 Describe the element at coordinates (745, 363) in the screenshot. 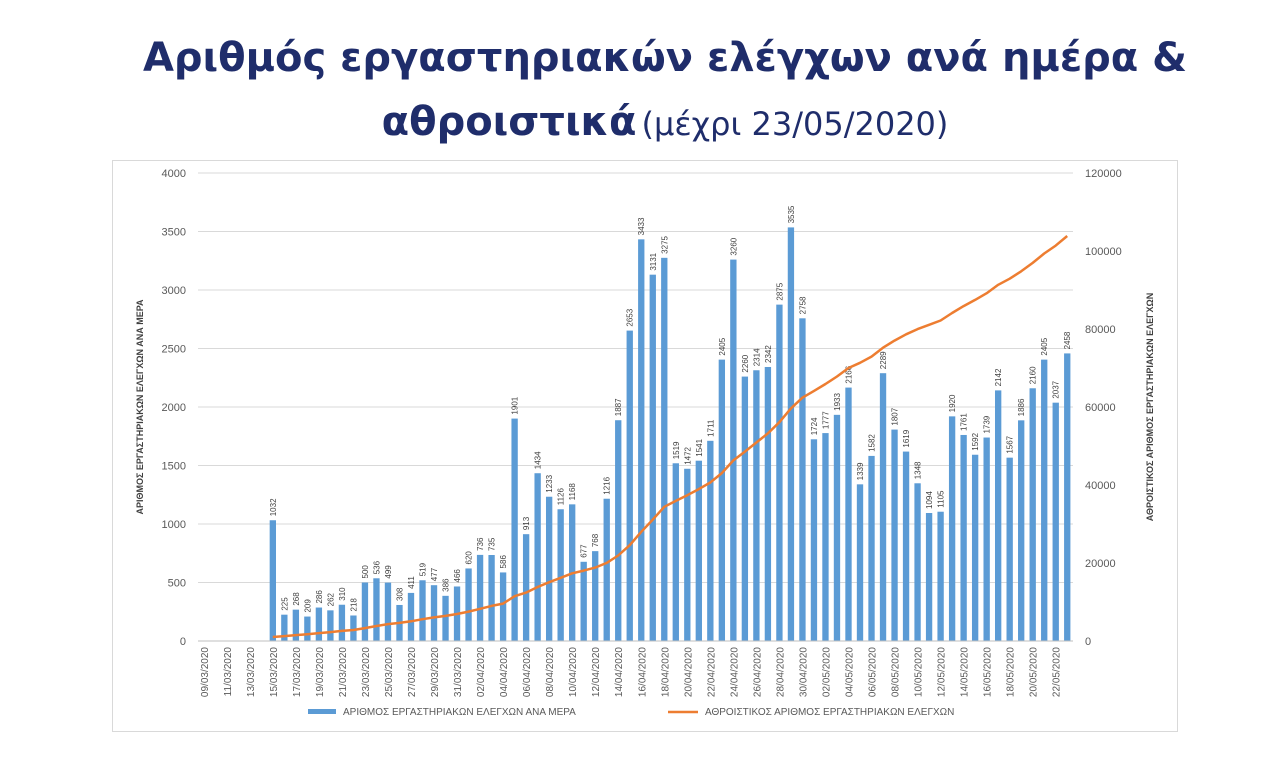

I see `bar-data-label: 2260` at that location.